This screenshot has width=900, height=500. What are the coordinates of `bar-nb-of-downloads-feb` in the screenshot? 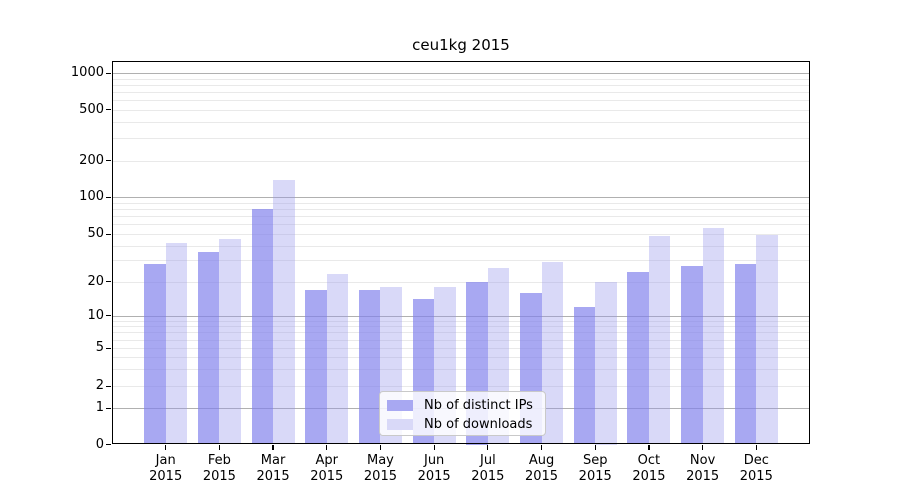 It's located at (230, 342).